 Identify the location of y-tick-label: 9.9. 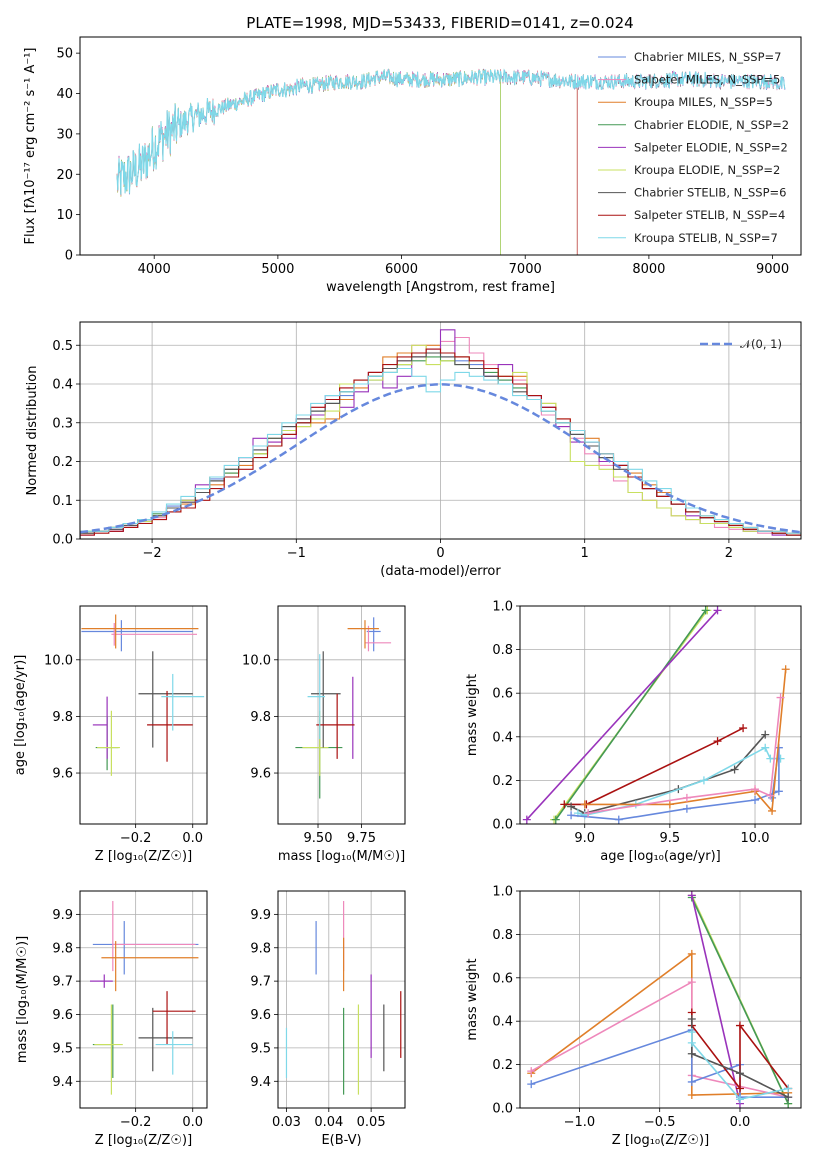
(260, 915).